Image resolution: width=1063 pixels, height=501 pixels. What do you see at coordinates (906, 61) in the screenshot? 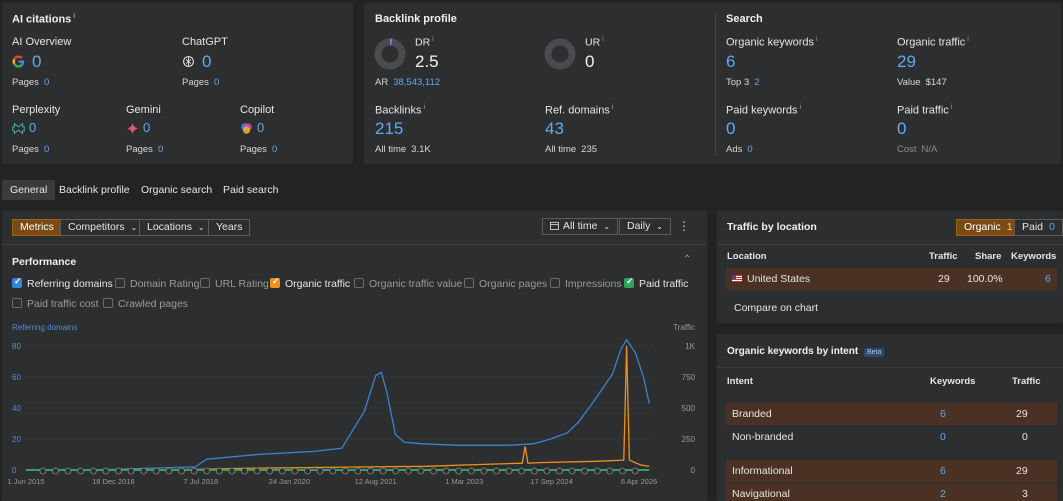
I see `organic-traffic-value: 29` at bounding box center [906, 61].